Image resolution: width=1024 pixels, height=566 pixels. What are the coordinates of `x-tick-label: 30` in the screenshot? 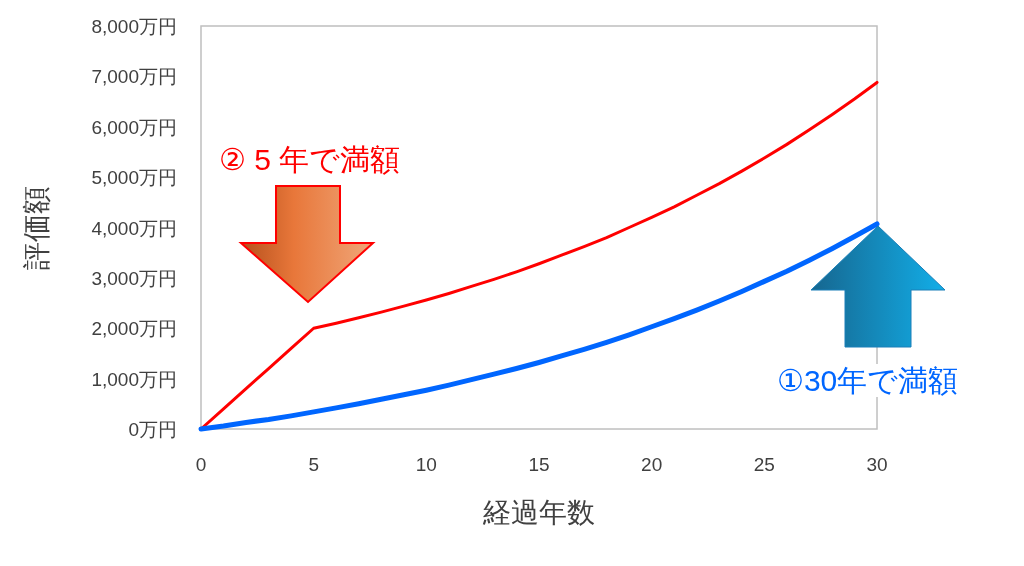 It's located at (877, 464).